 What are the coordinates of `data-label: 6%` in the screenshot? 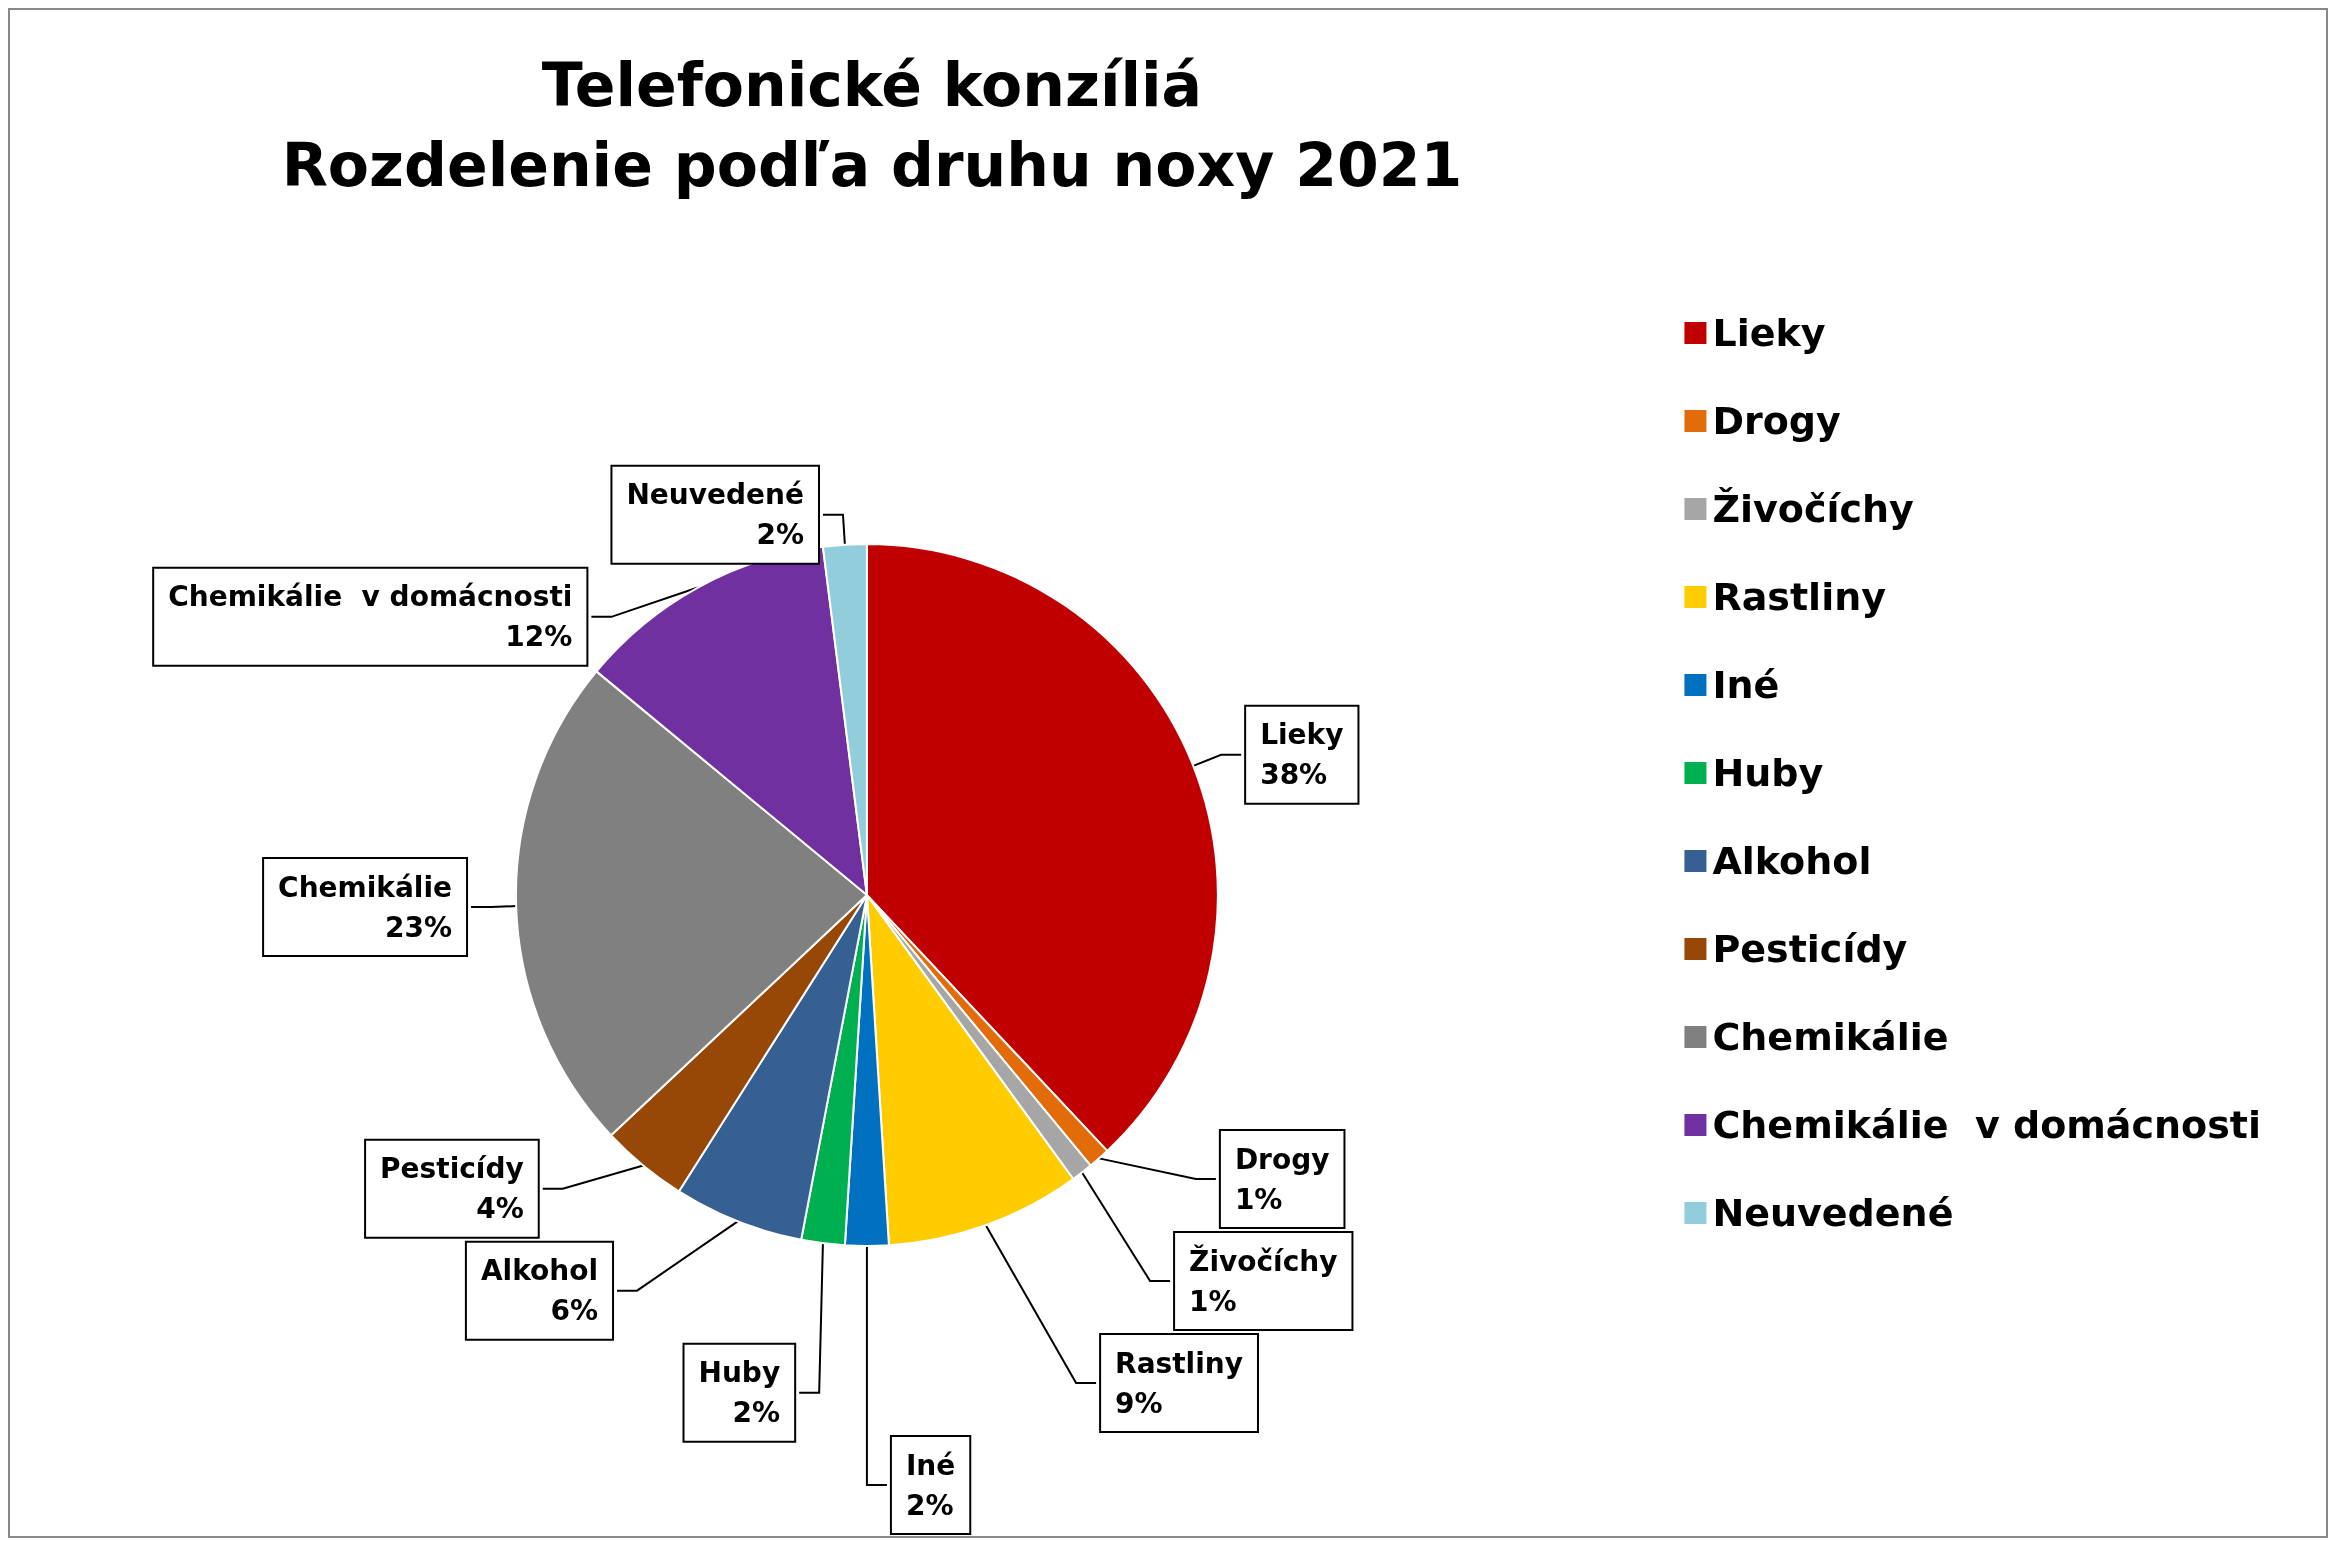 It's located at (574, 1311).